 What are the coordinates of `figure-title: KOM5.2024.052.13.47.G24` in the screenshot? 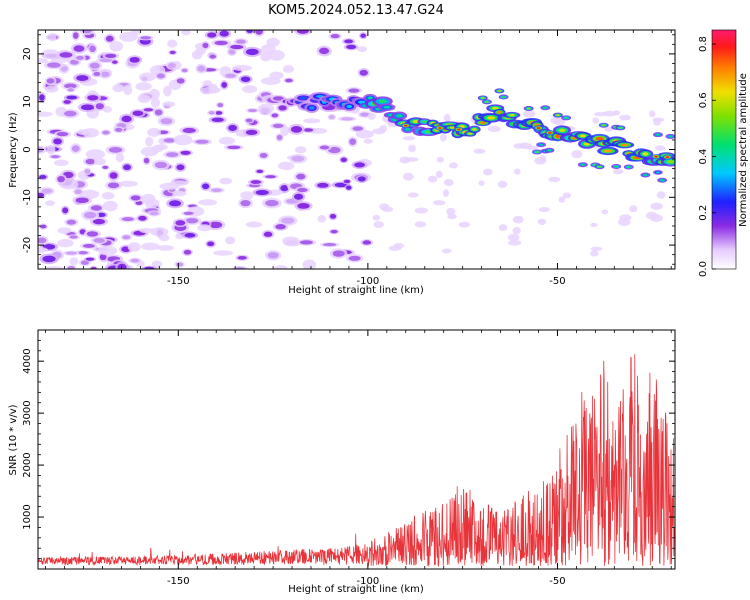 It's located at (356, 10).